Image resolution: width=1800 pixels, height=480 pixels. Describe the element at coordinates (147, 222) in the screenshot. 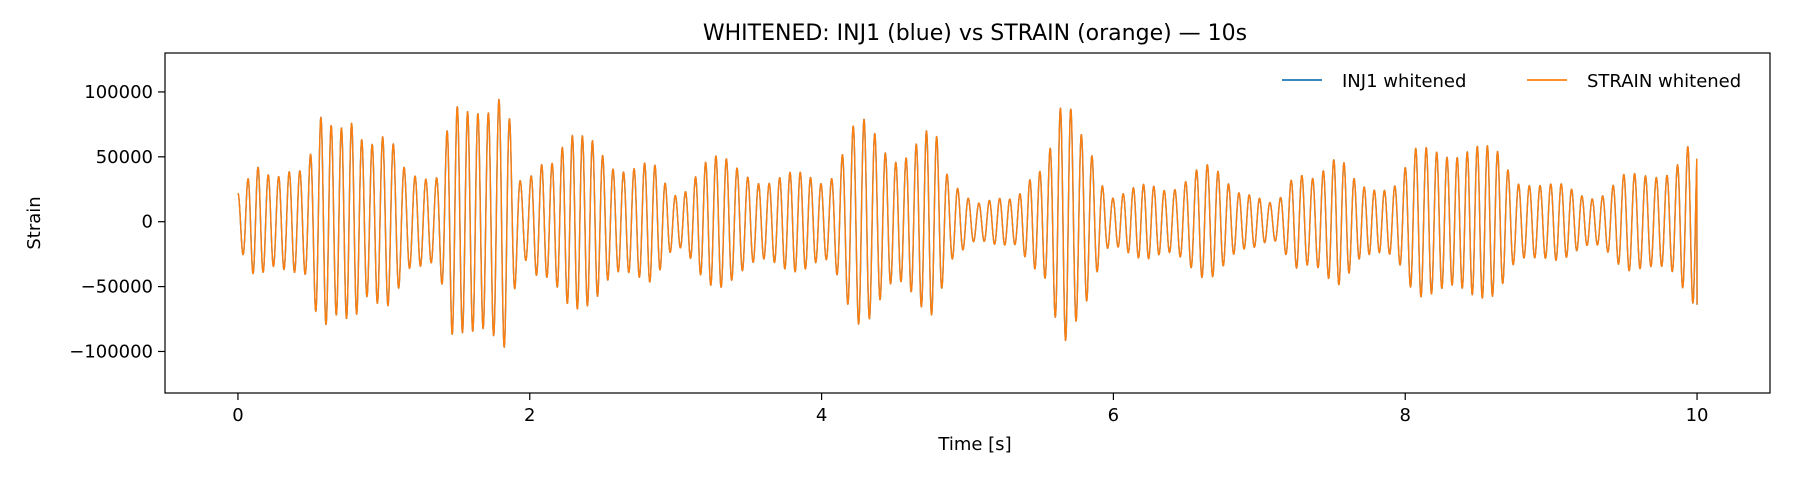

I see `y-tick-label: 0` at that location.